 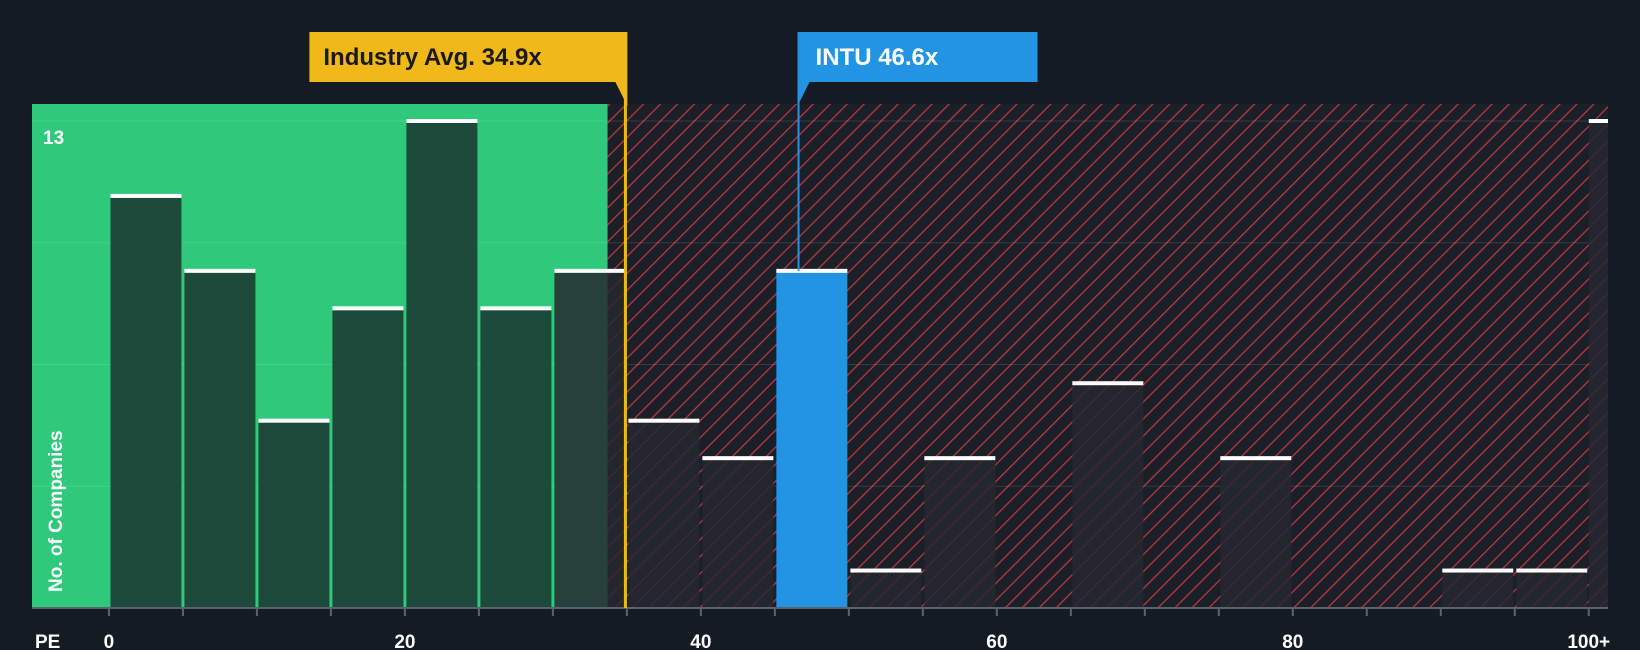 I want to click on company-bar, so click(x=812, y=439).